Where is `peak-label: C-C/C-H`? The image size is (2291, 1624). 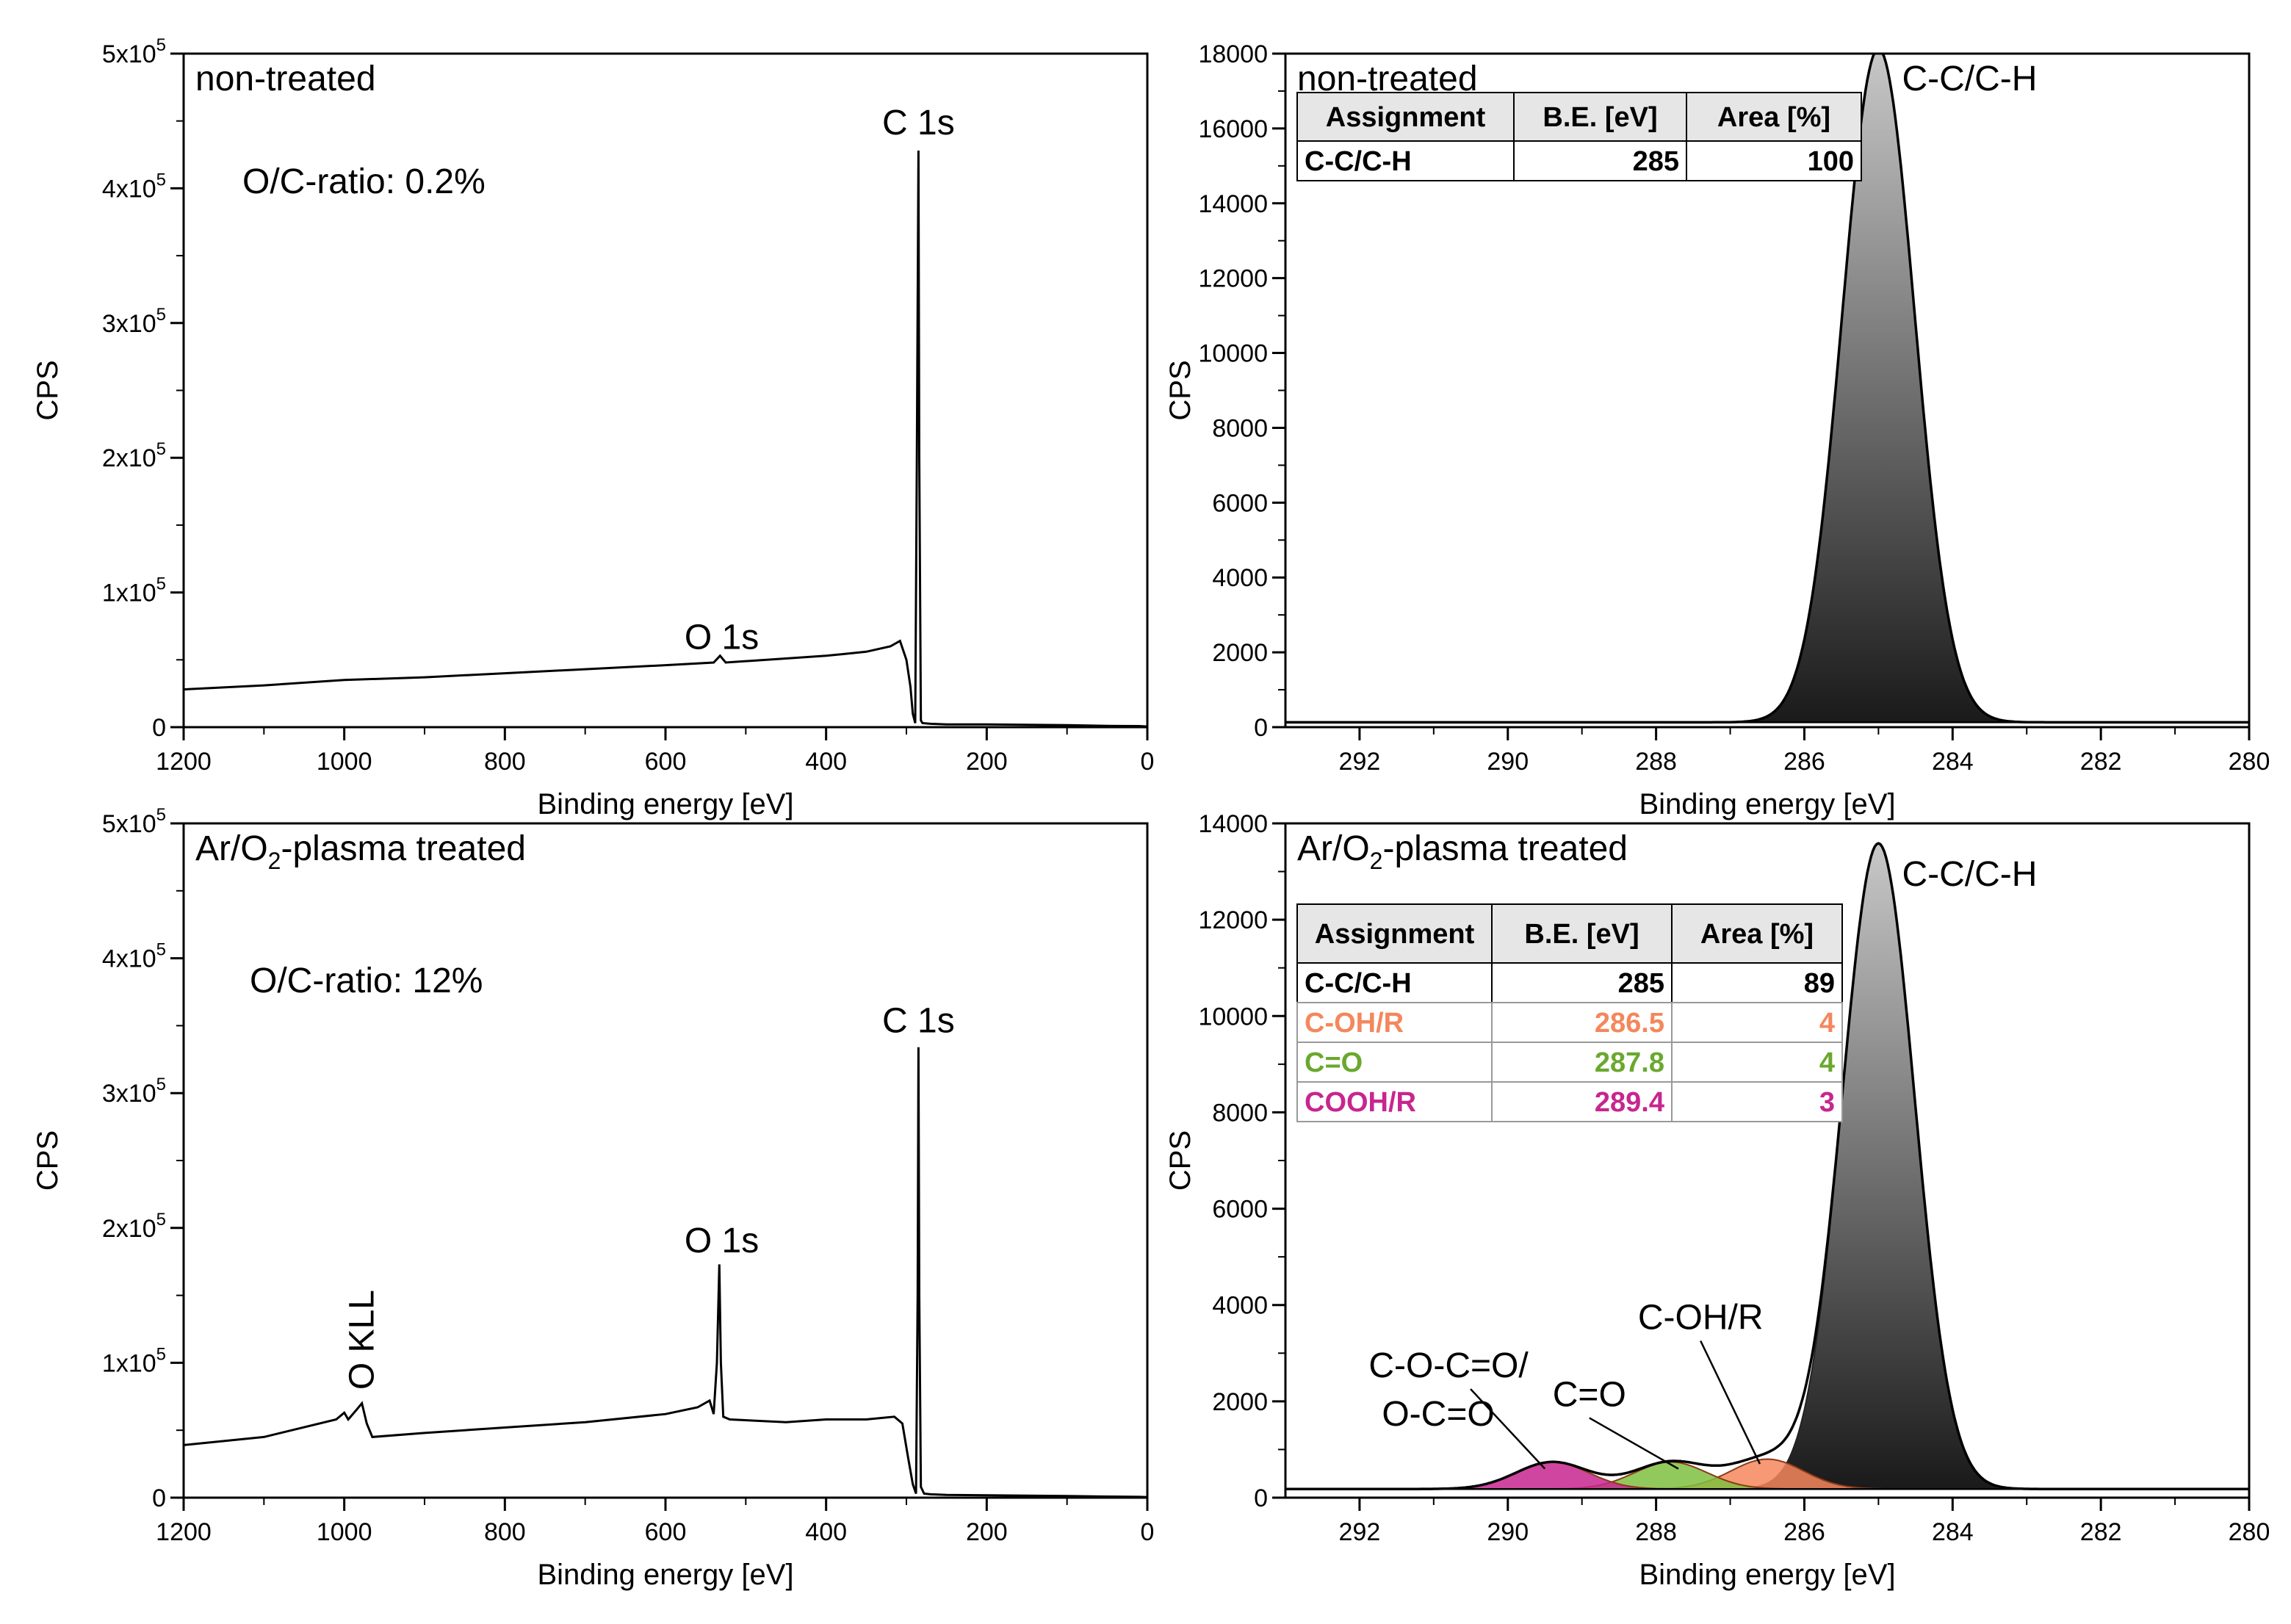
peak-label: C-C/C-H is located at coordinates (1969, 874).